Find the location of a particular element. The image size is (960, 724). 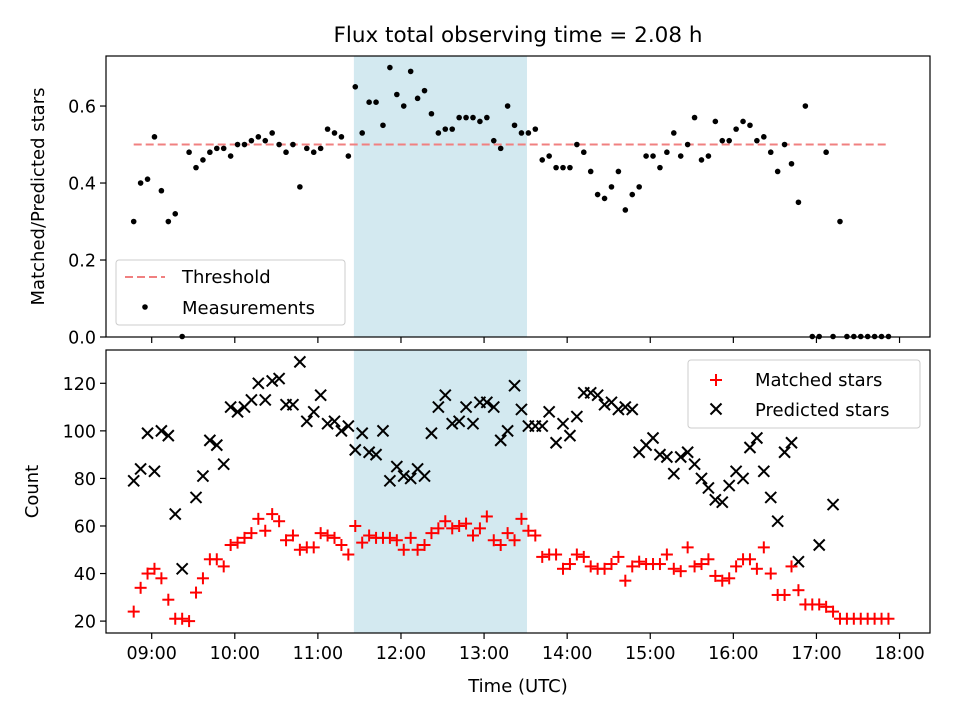

y-tick-label: 0.6 is located at coordinates (82, 108).